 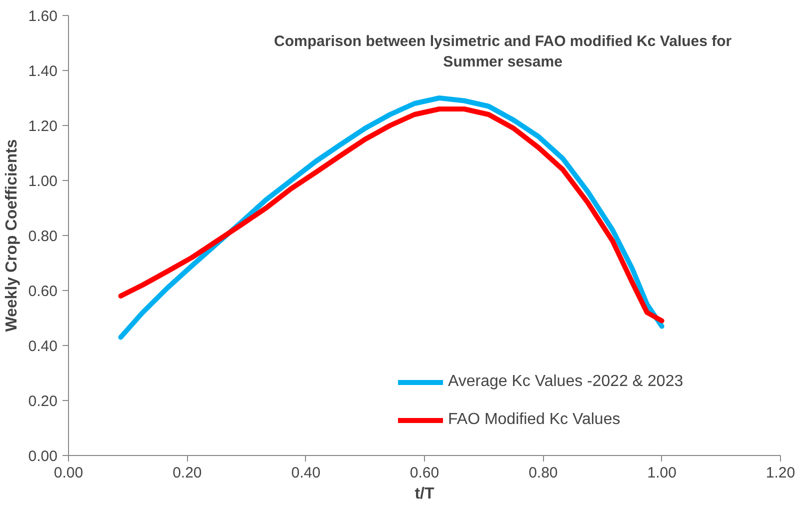 What do you see at coordinates (425, 473) in the screenshot?
I see `x-tick-label: 0.60` at bounding box center [425, 473].